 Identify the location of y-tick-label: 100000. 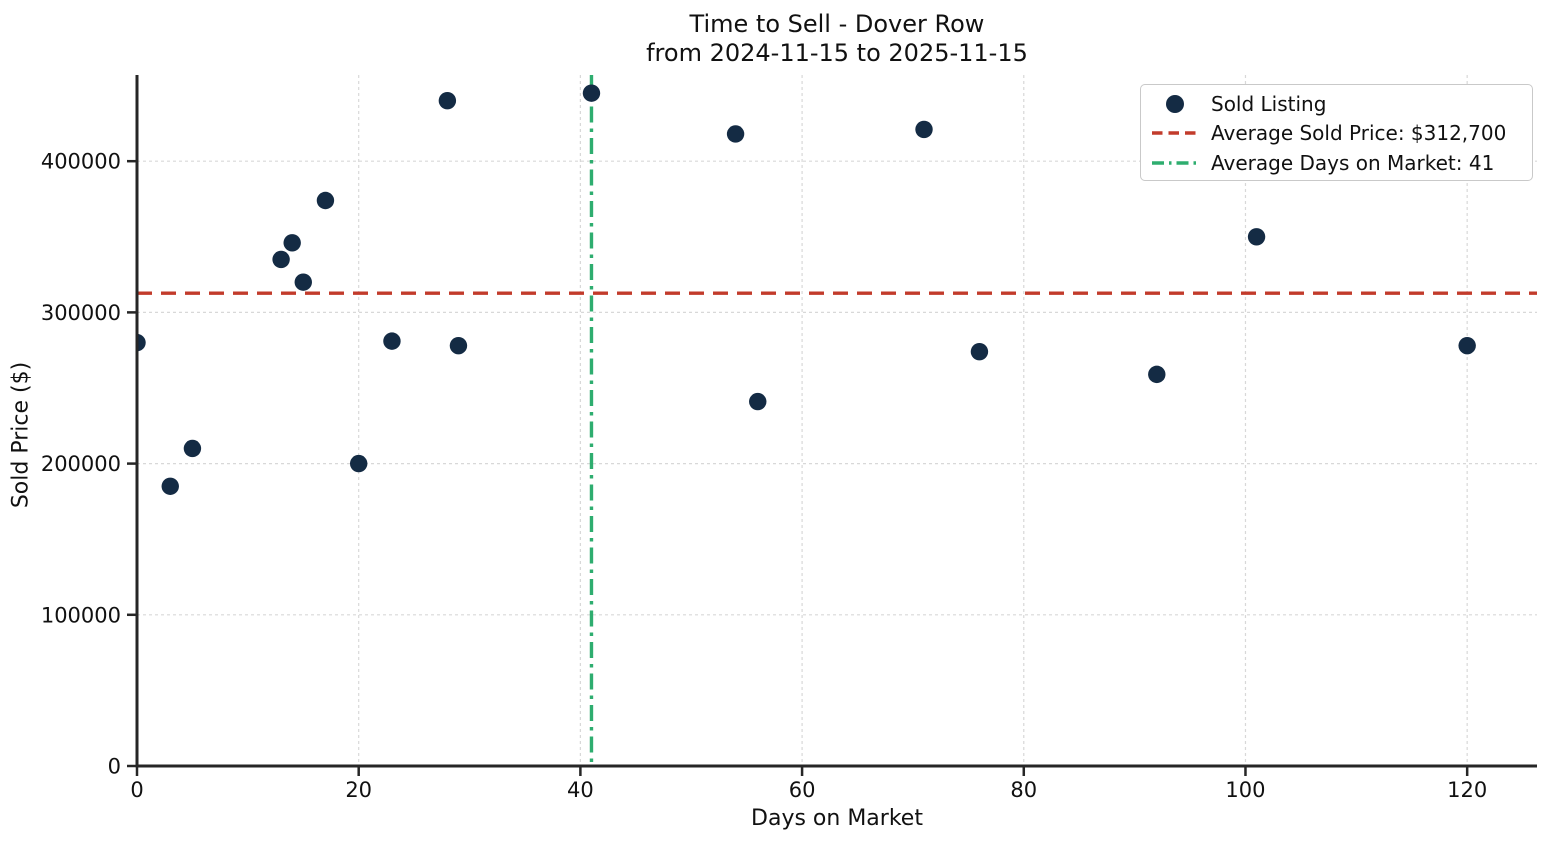
(81, 615).